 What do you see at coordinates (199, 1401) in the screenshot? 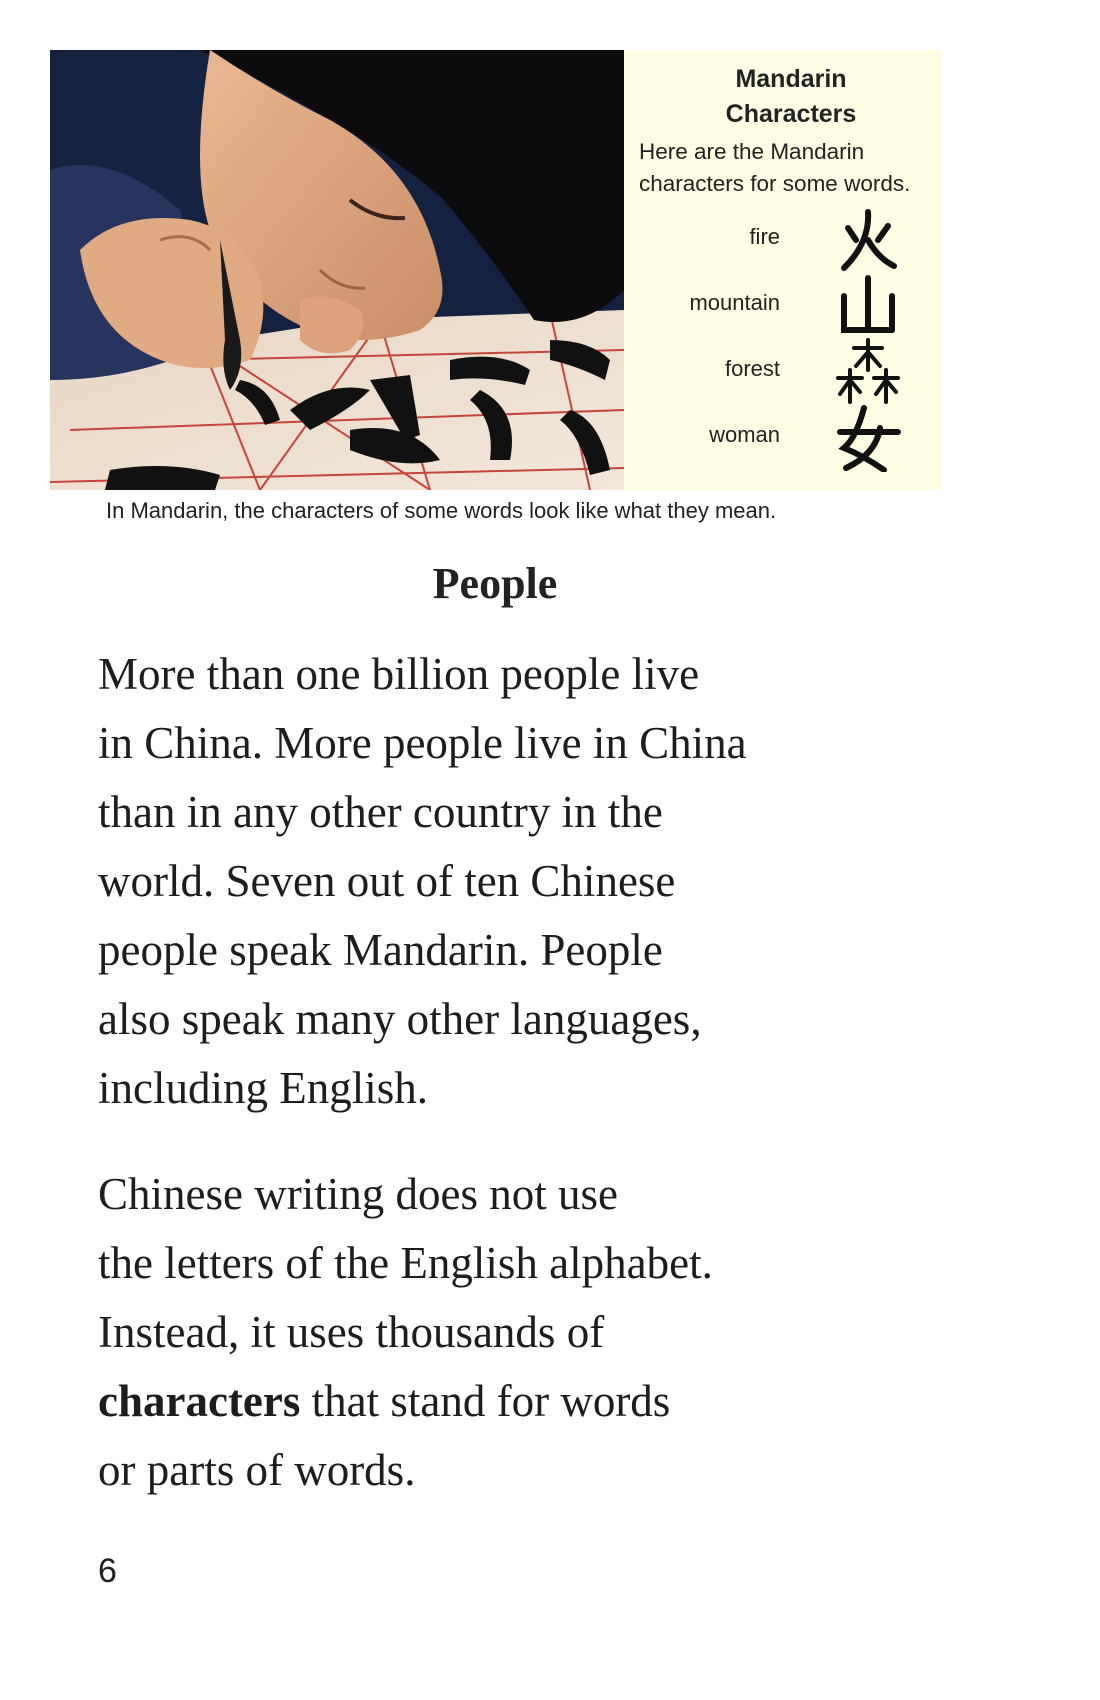
I see `bold-term-characters: characters` at bounding box center [199, 1401].